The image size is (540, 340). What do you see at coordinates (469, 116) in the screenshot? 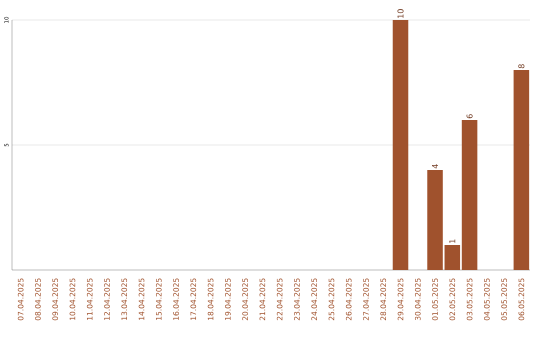
I see `data-label: 6` at bounding box center [469, 116].